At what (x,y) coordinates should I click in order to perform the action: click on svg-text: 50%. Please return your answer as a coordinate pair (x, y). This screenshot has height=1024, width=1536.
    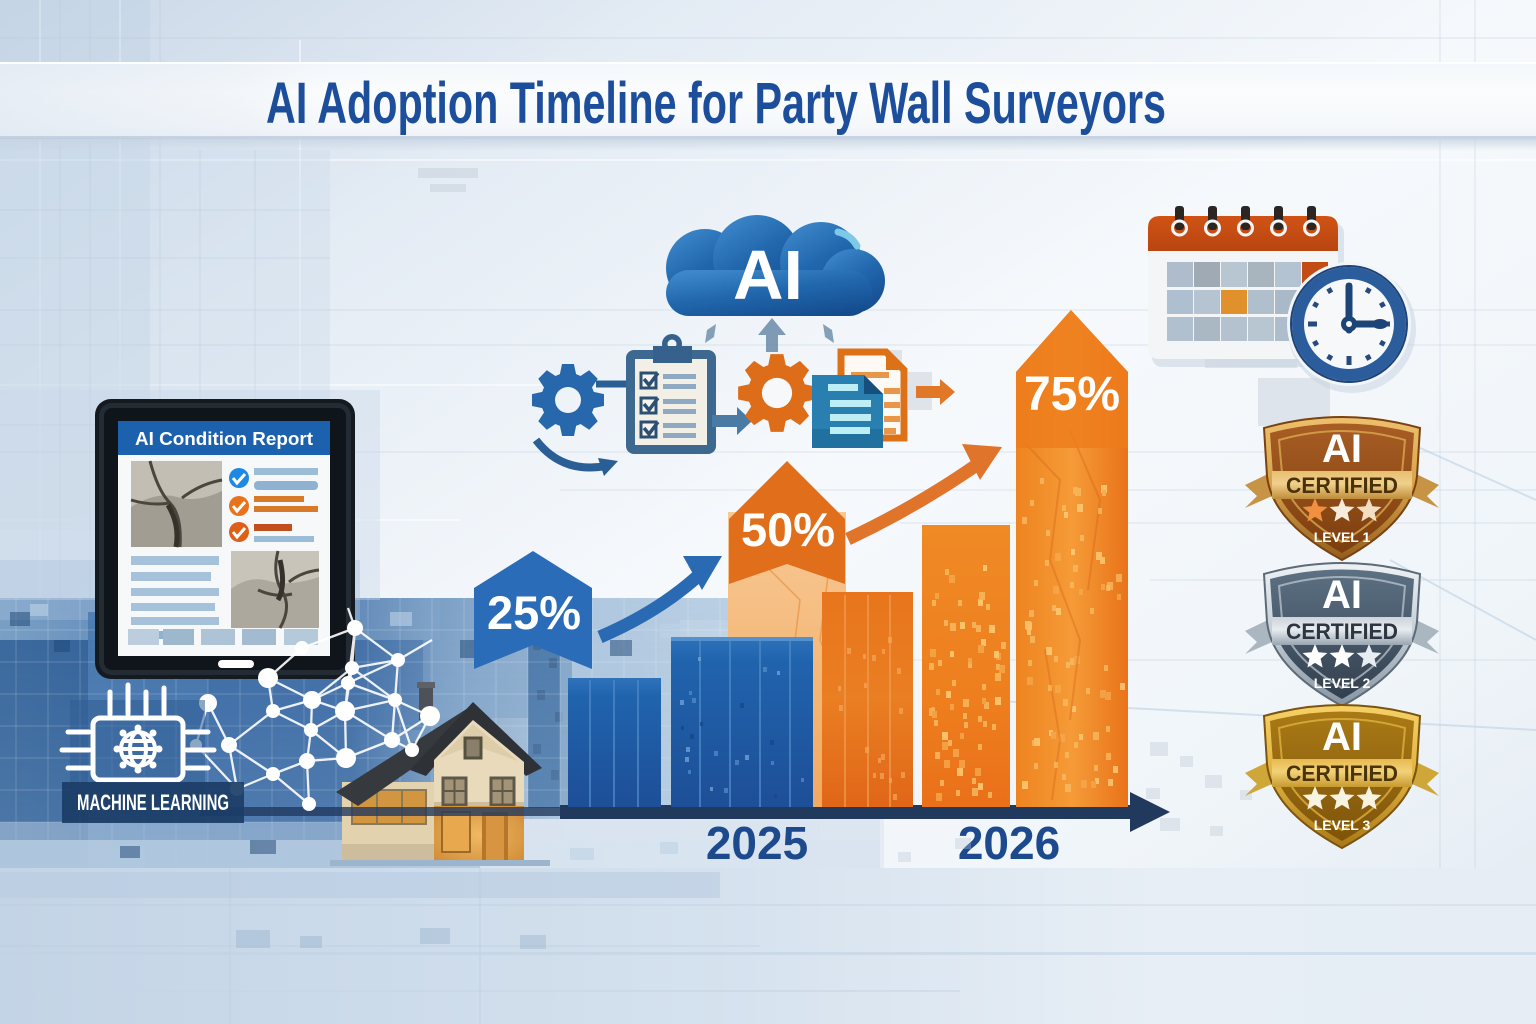
    Looking at the image, I should click on (788, 529).